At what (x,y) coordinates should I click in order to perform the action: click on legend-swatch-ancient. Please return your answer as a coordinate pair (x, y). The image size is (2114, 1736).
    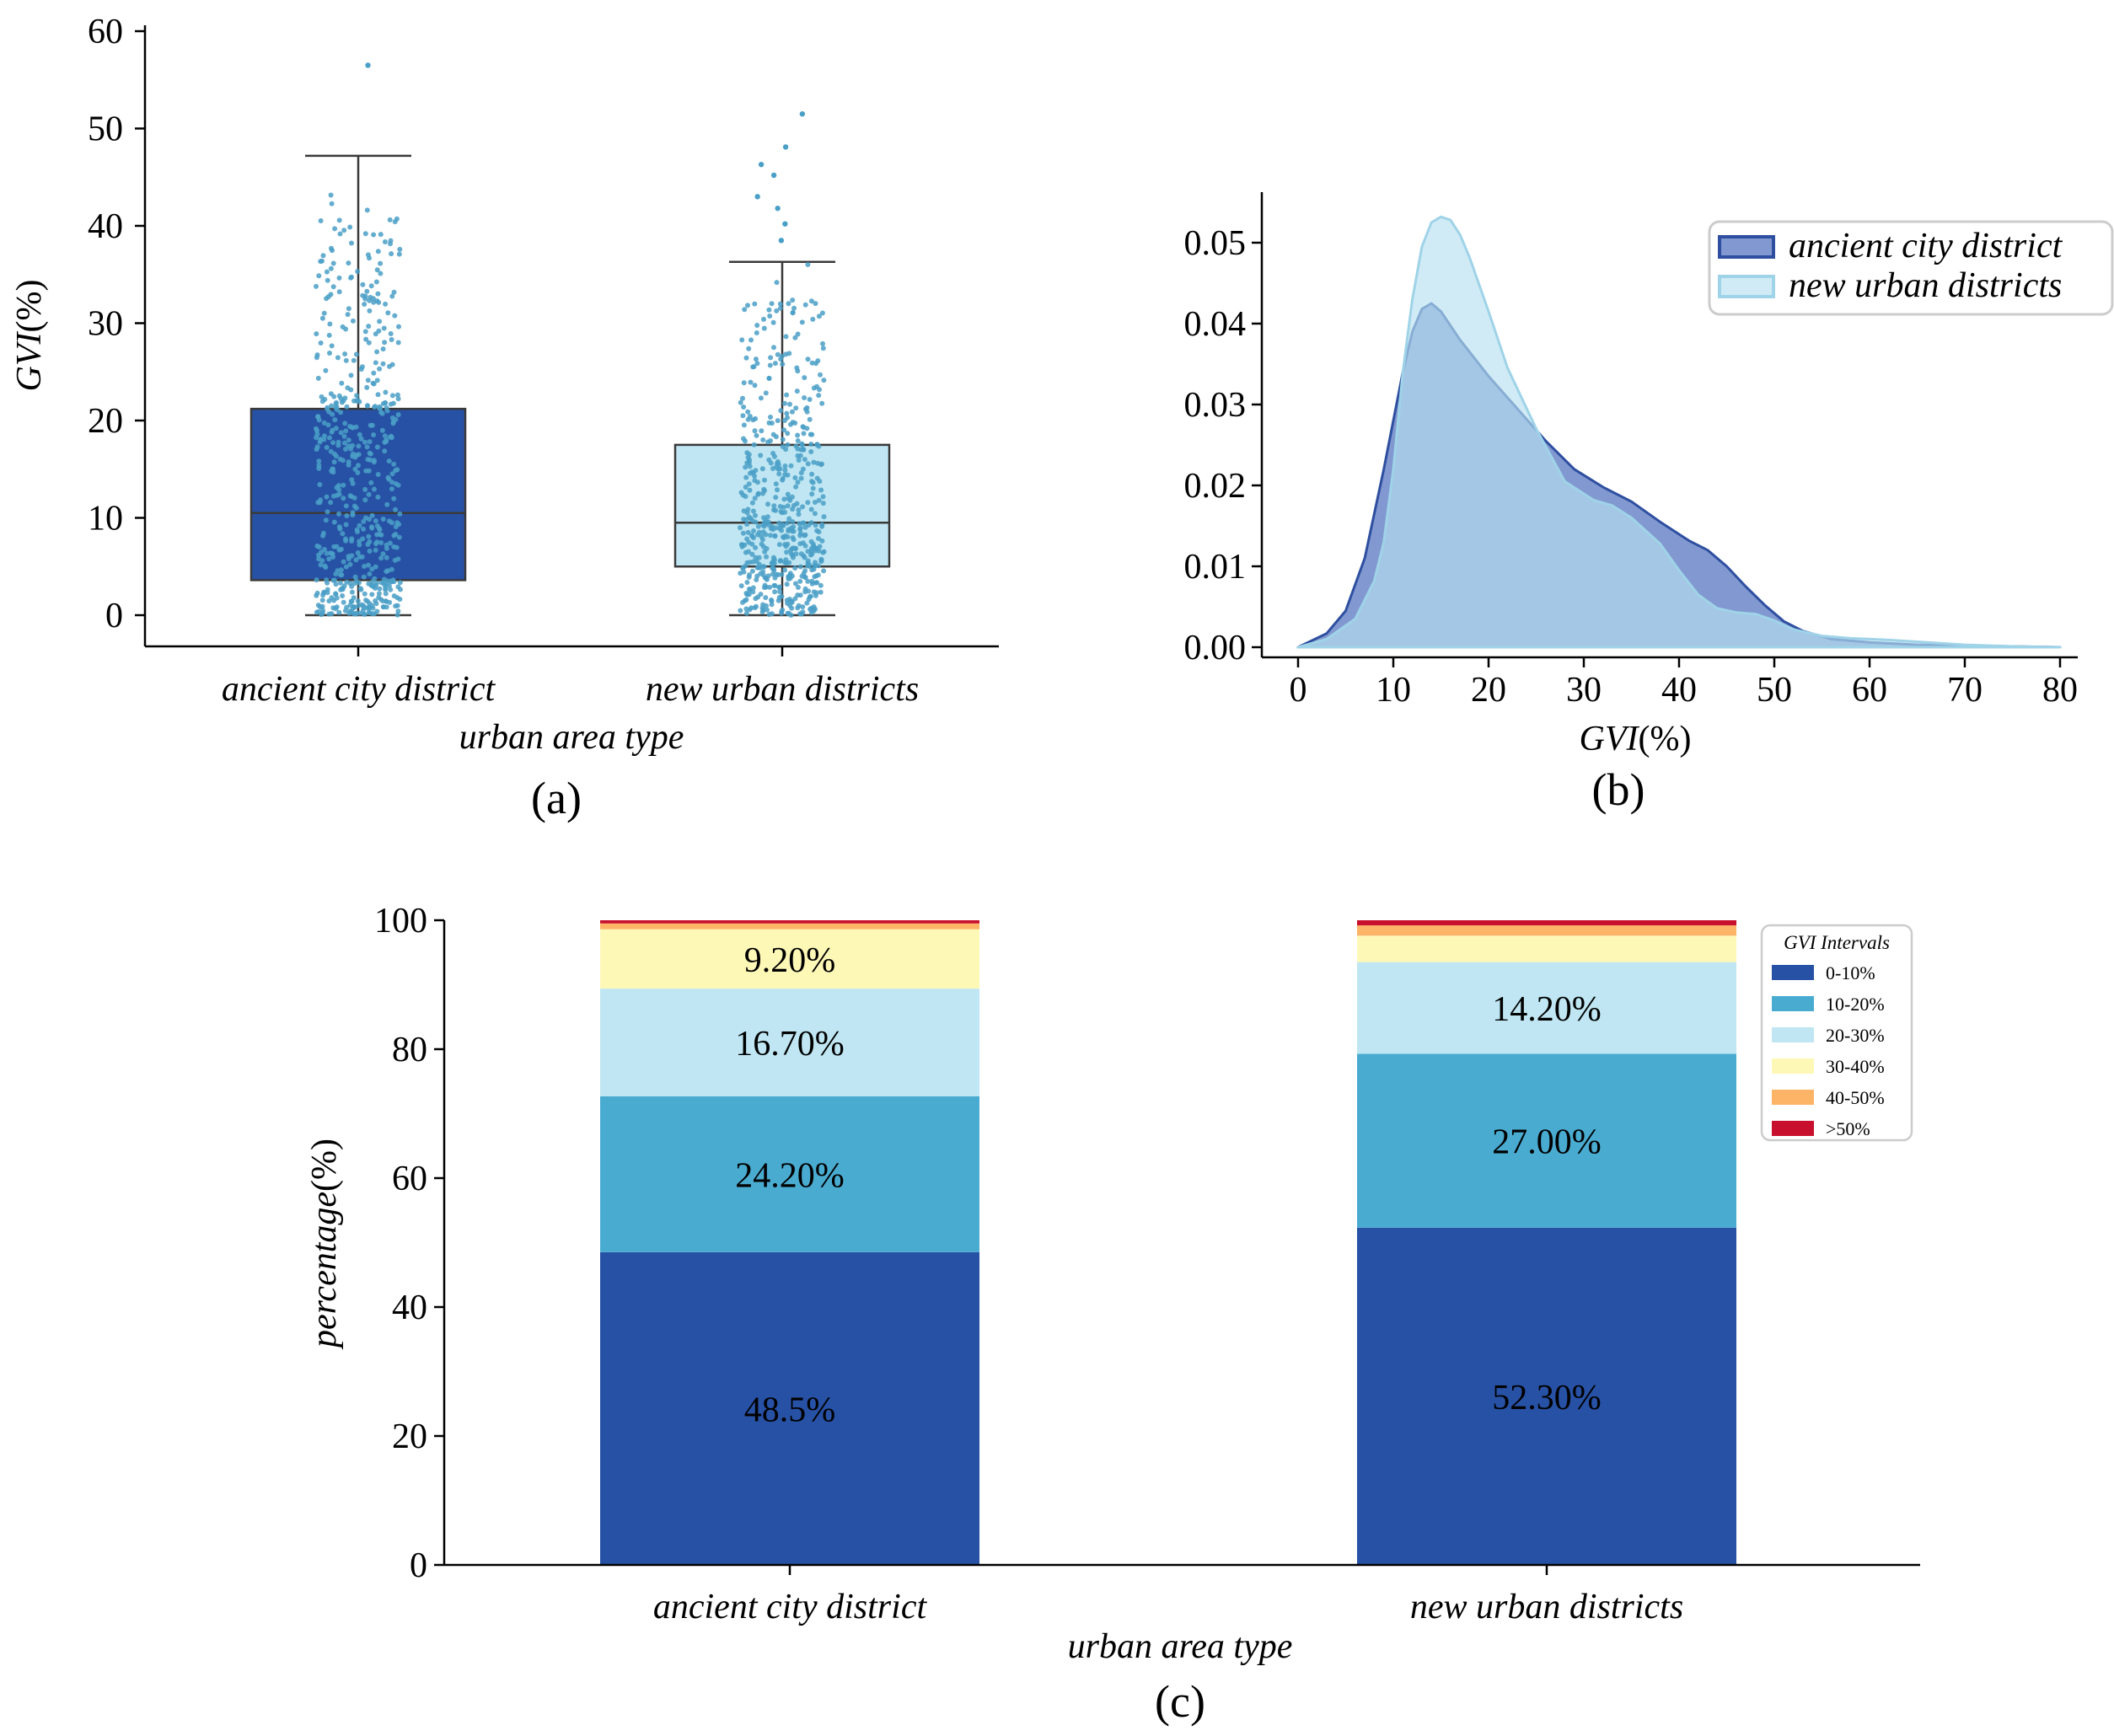
    Looking at the image, I should click on (1747, 247).